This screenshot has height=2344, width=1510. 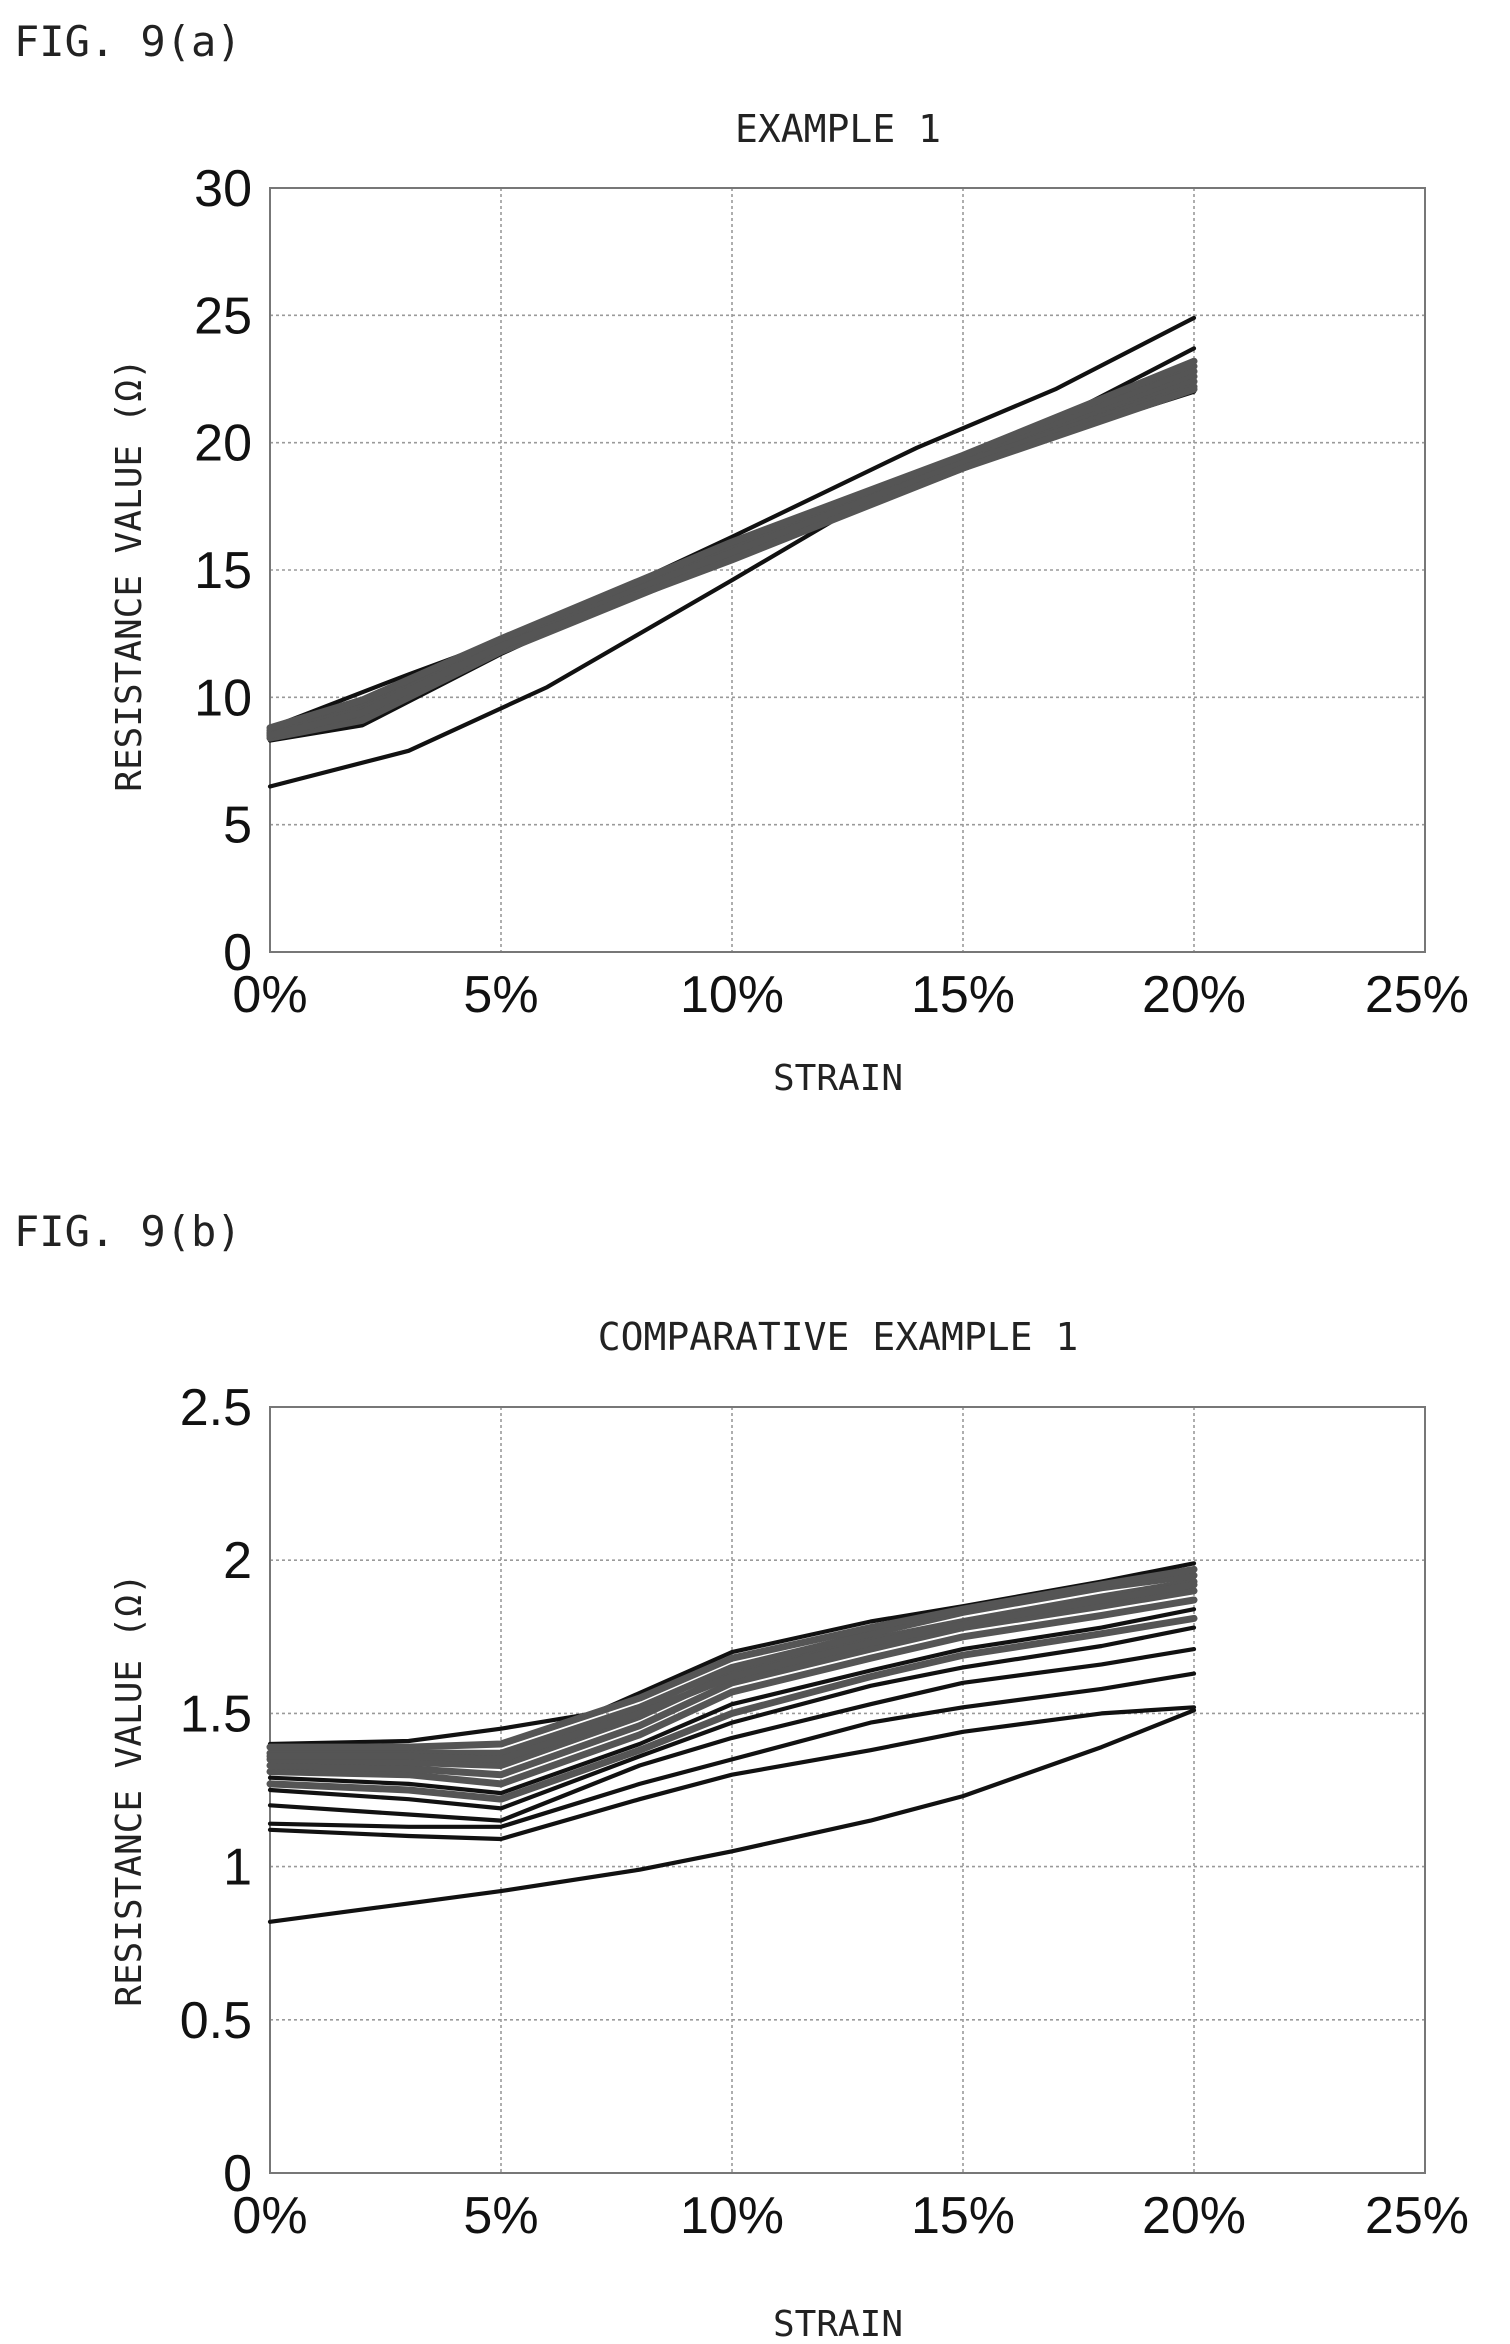 I want to click on y-tick-labels-a: 0 5 10 15 20 25 30, so click(x=223, y=571).